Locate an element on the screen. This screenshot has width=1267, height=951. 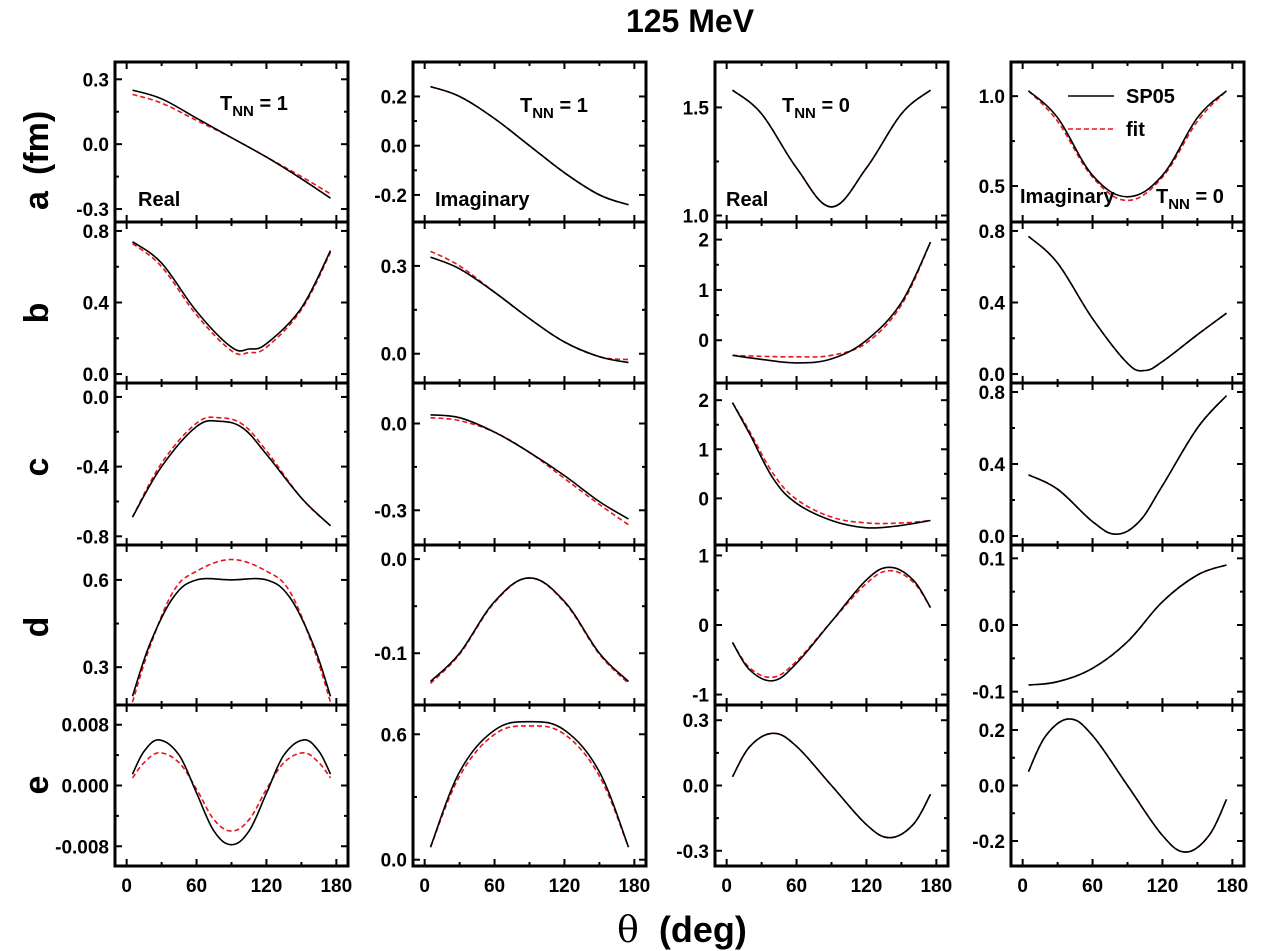
y-tick-label-r1c3-2: 0.0 is located at coordinates (992, 375).